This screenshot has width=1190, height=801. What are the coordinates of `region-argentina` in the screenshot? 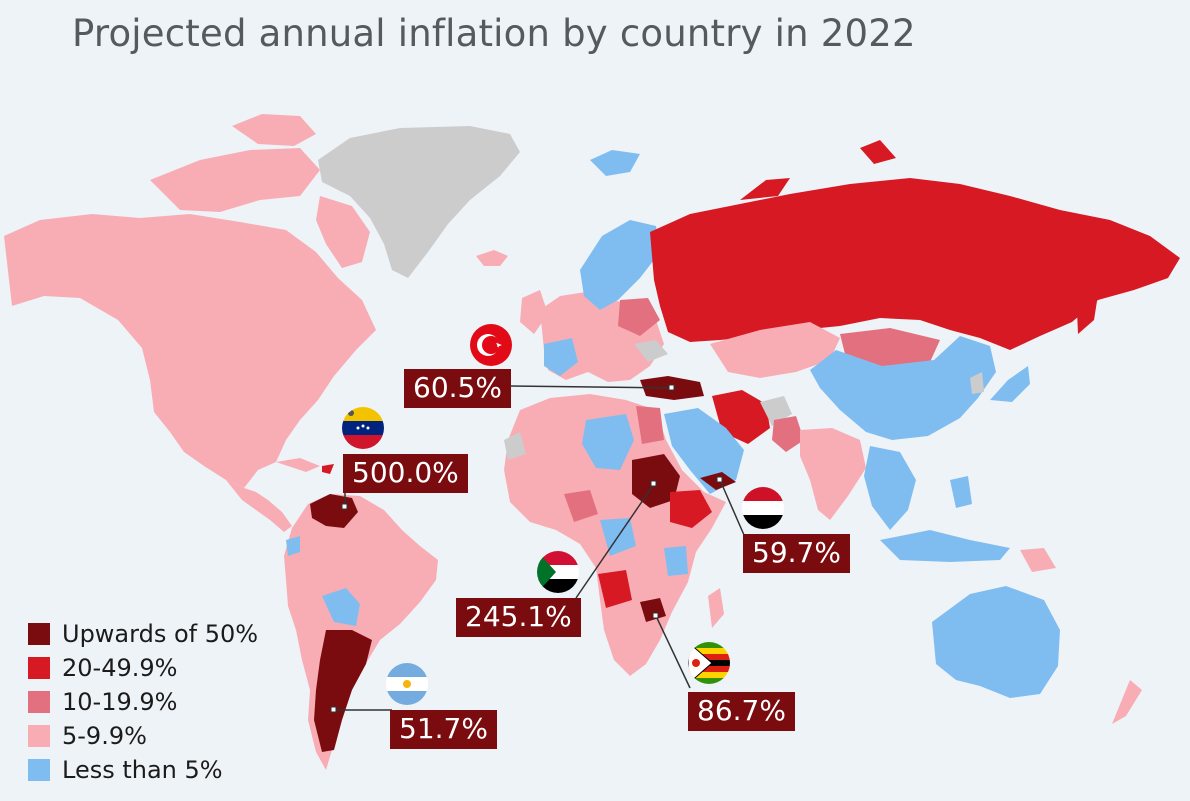 It's located at (343, 691).